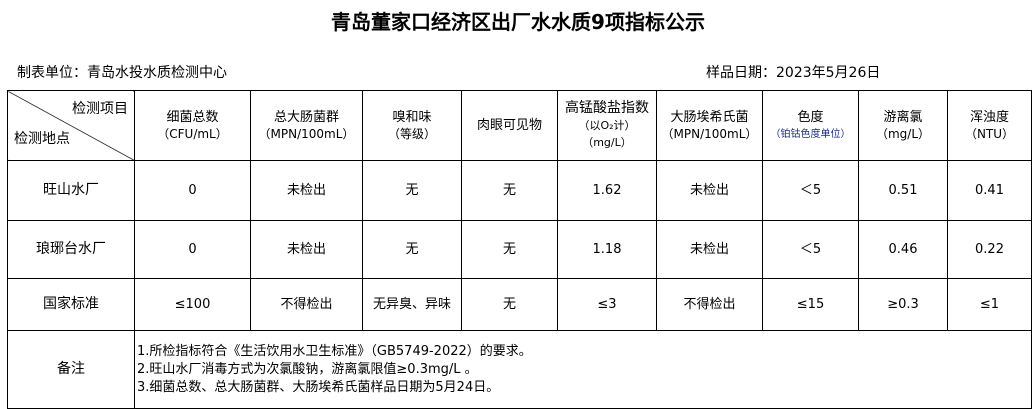 The image size is (1036, 409). I want to click on table-row: 国家标准 ≤100 不得检出 无异臭、异味无 ≤3 不得检出 ≤15 ≥0.3 ≤1, so click(519, 304).